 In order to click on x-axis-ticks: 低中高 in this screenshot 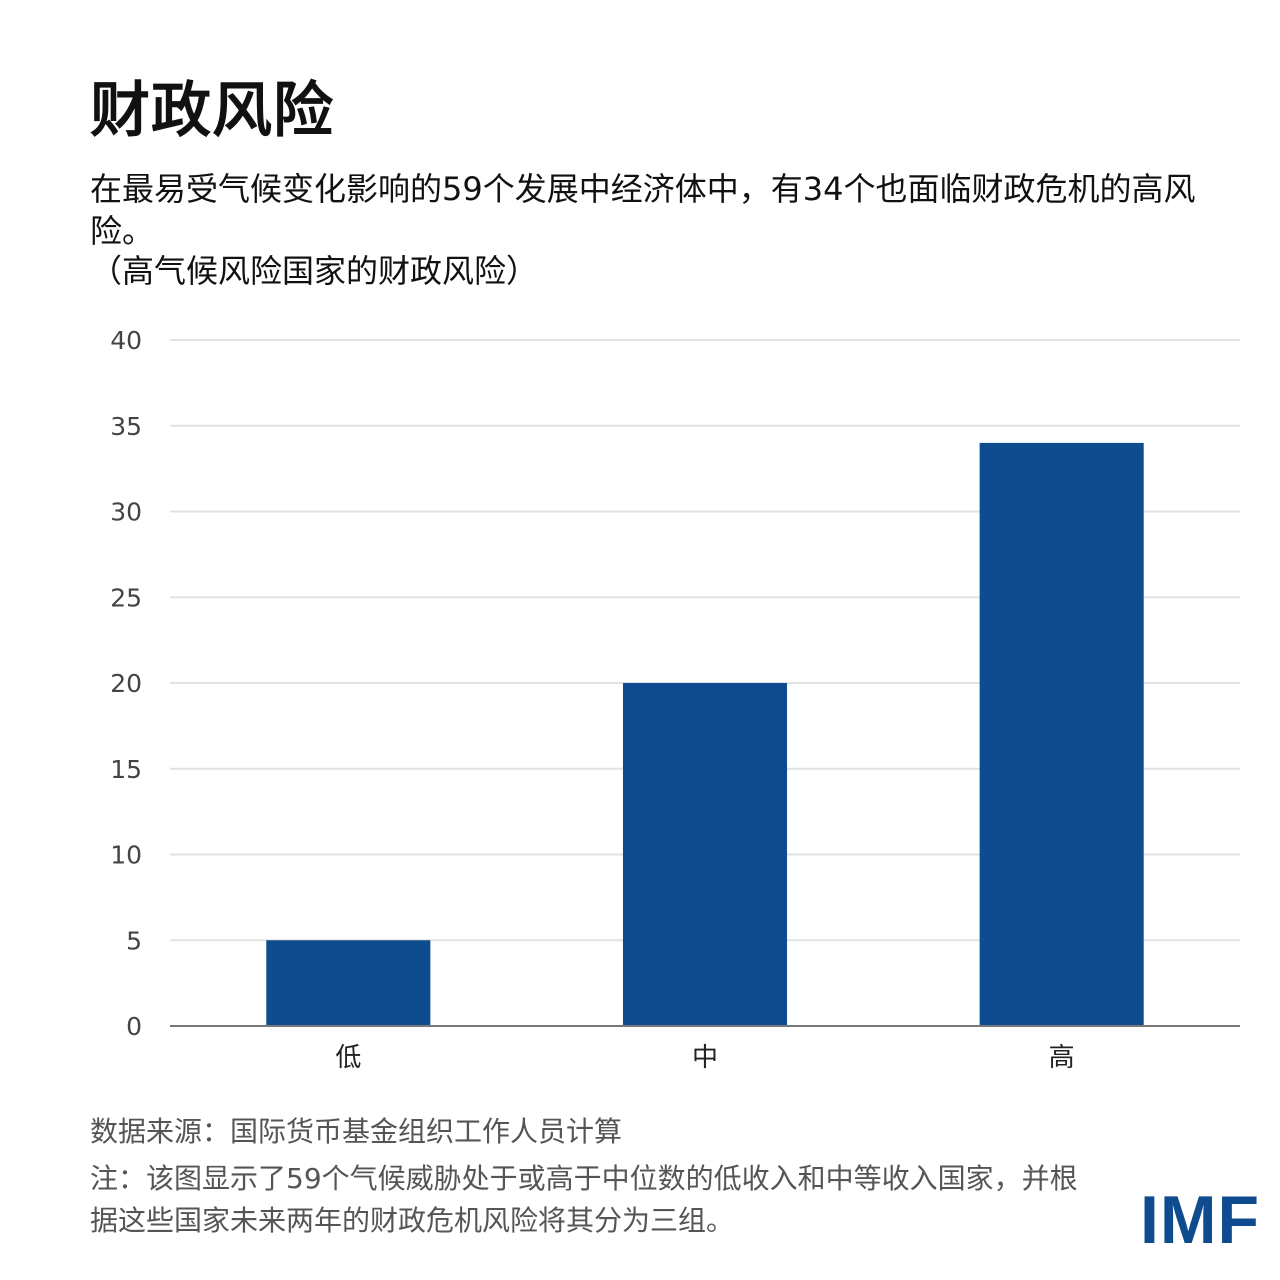, I will do `click(704, 1058)`.